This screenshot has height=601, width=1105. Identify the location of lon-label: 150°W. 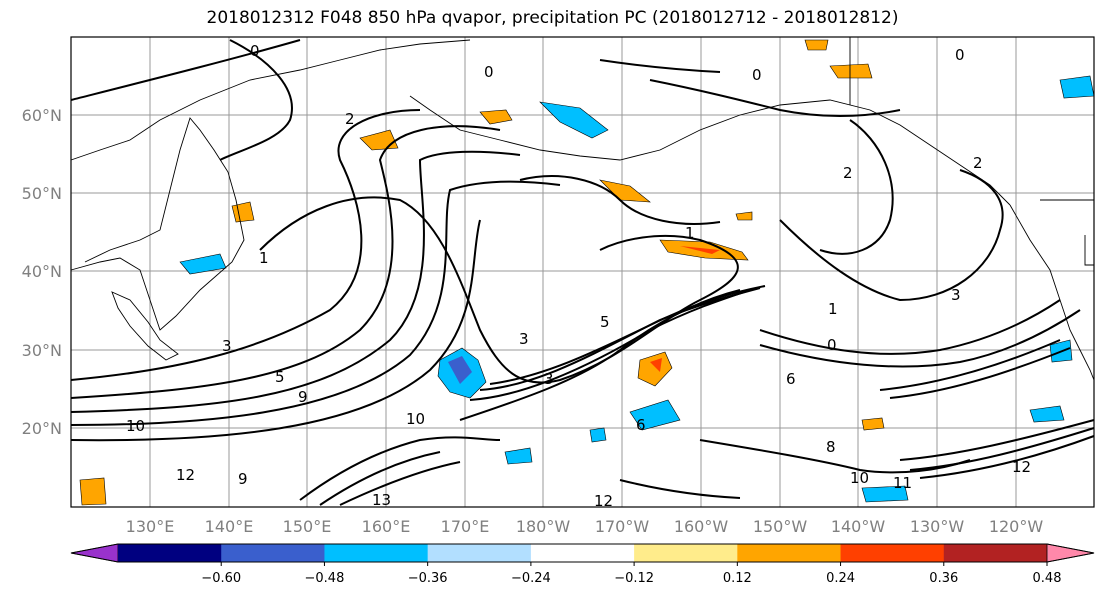
(780, 526).